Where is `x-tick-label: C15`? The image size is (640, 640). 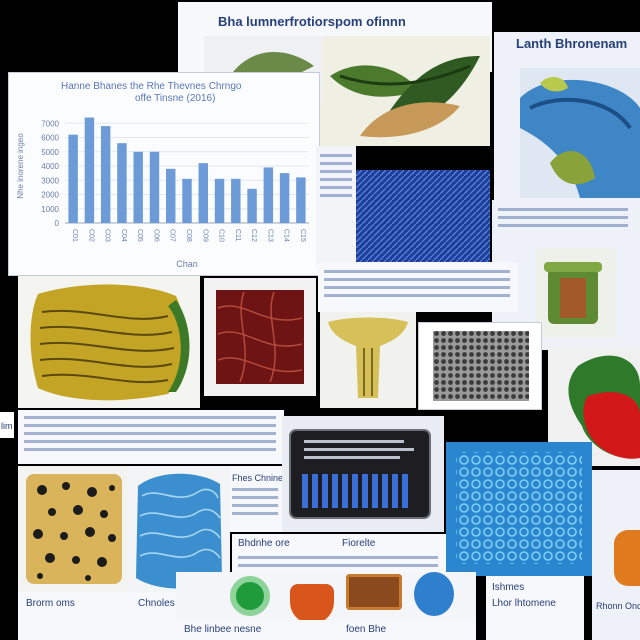 x-tick-label: C15 is located at coordinates (302, 235).